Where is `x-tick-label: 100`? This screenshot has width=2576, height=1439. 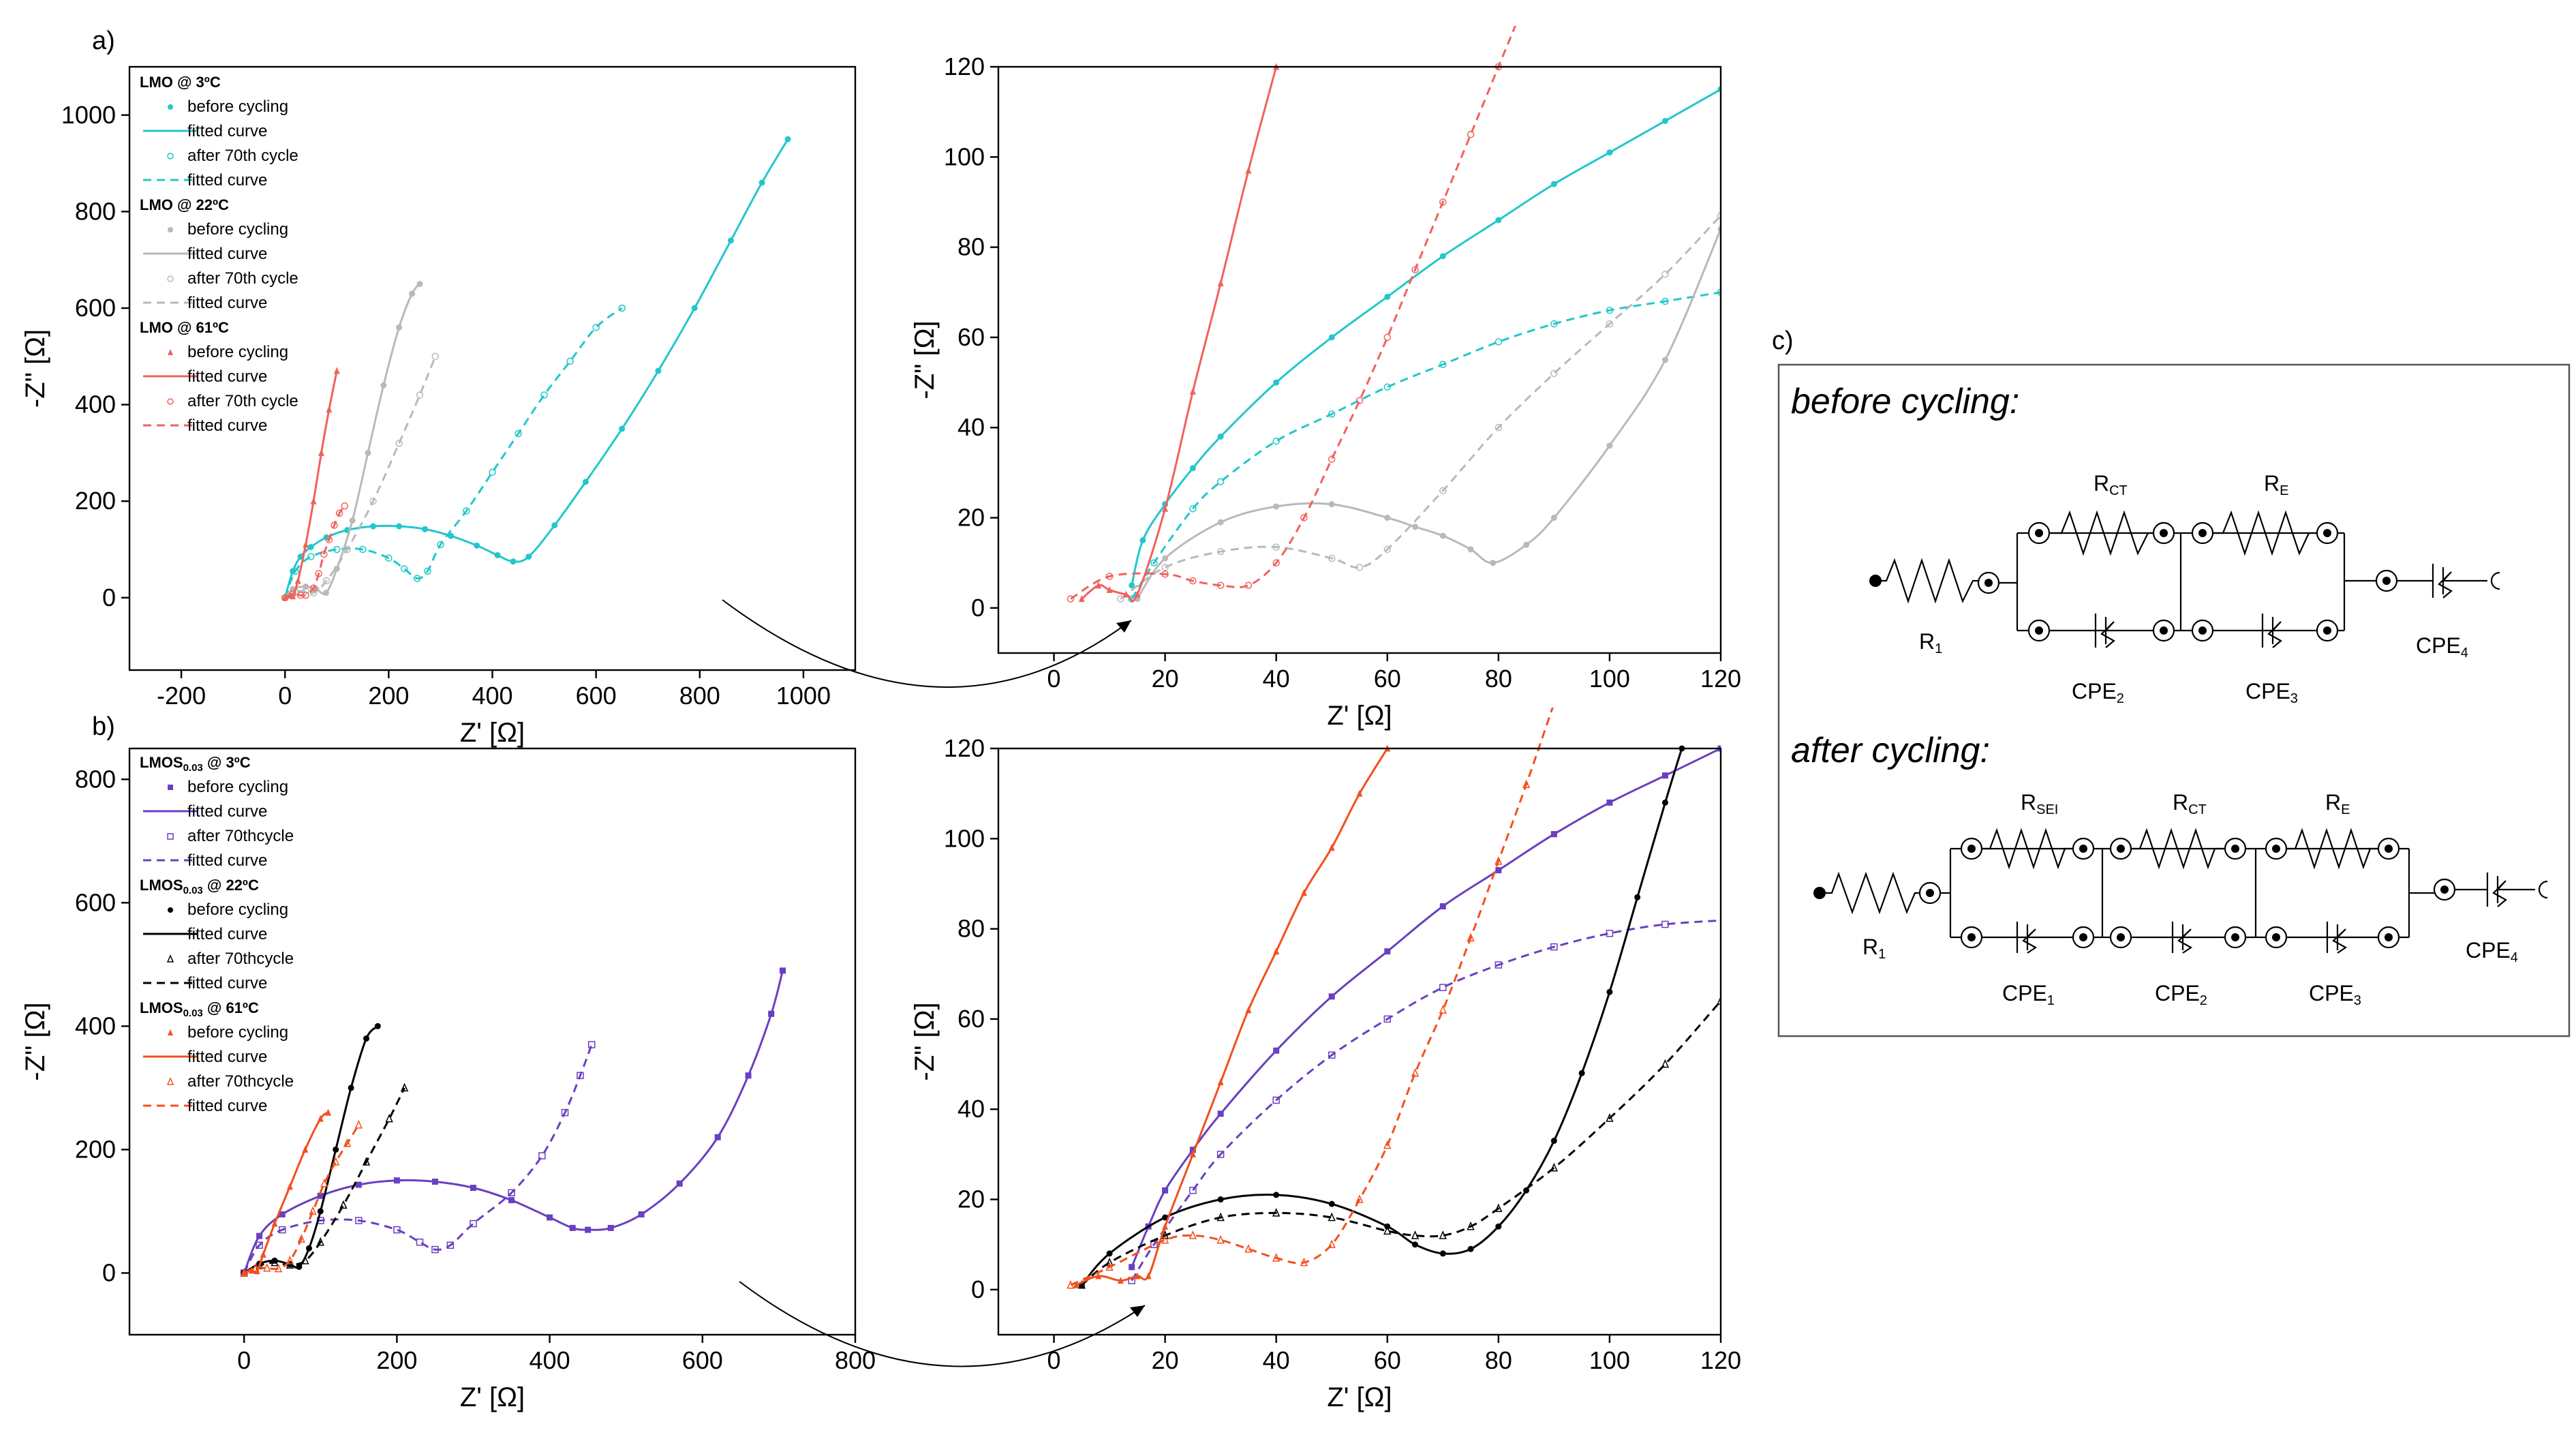 x-tick-label: 100 is located at coordinates (1609, 1360).